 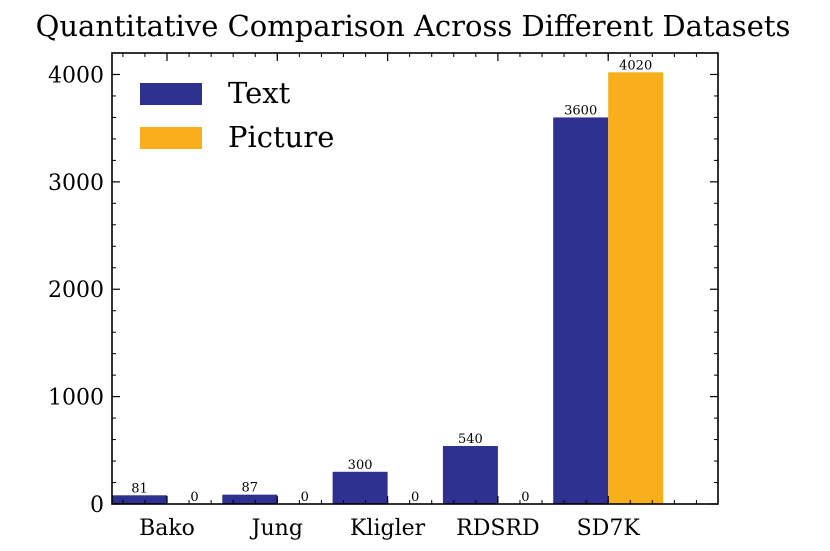 I want to click on bar-text-bako, so click(x=139, y=499).